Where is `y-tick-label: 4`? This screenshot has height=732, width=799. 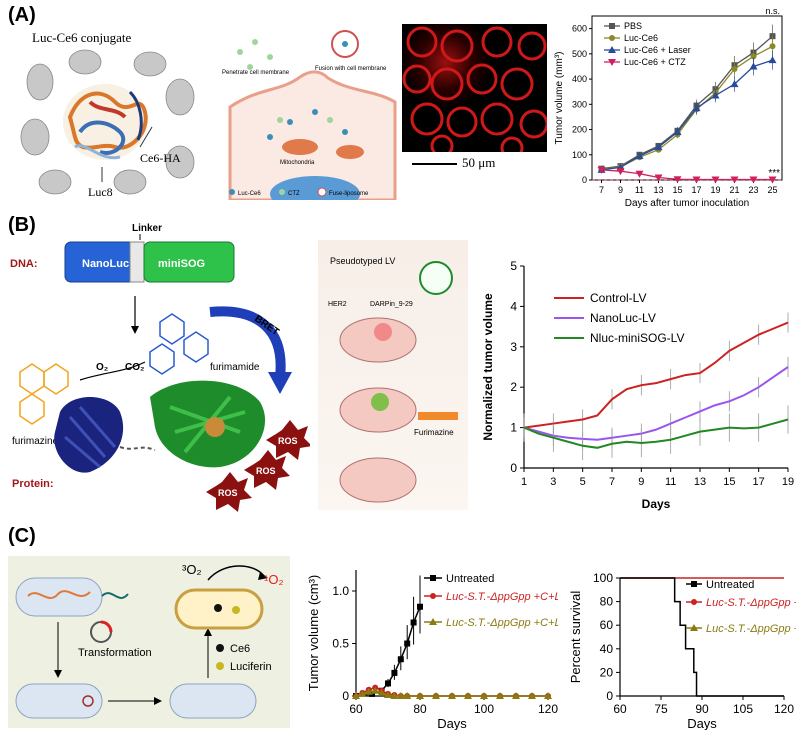
y-tick-label: 4 is located at coordinates (513, 306).